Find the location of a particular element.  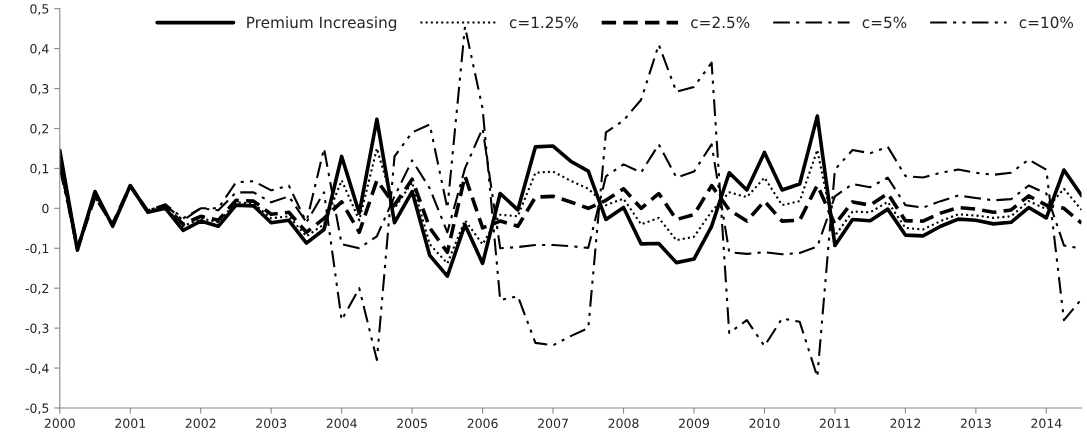

x-tick-label: 2002 is located at coordinates (200, 423).